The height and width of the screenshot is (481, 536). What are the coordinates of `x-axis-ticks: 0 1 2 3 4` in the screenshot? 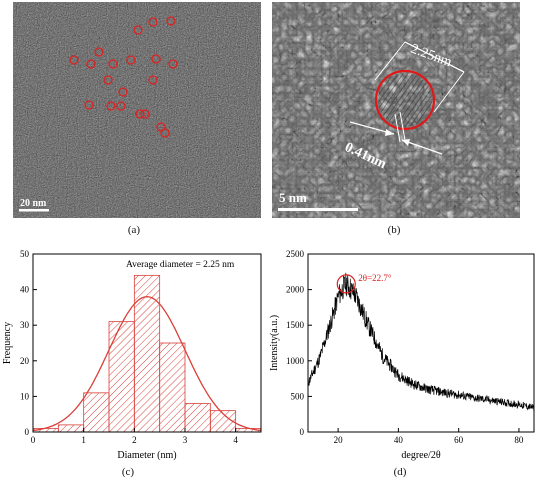 It's located at (134, 436).